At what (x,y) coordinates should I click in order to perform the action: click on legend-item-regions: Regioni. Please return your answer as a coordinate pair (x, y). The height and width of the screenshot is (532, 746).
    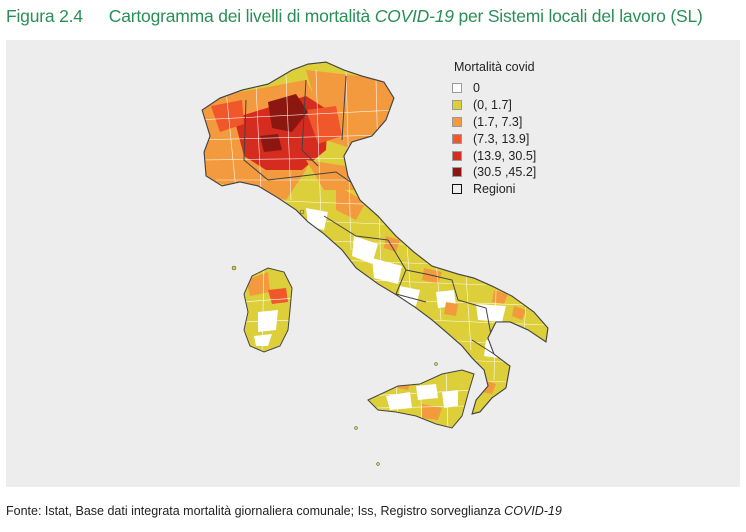
    Looking at the image, I should click on (494, 189).